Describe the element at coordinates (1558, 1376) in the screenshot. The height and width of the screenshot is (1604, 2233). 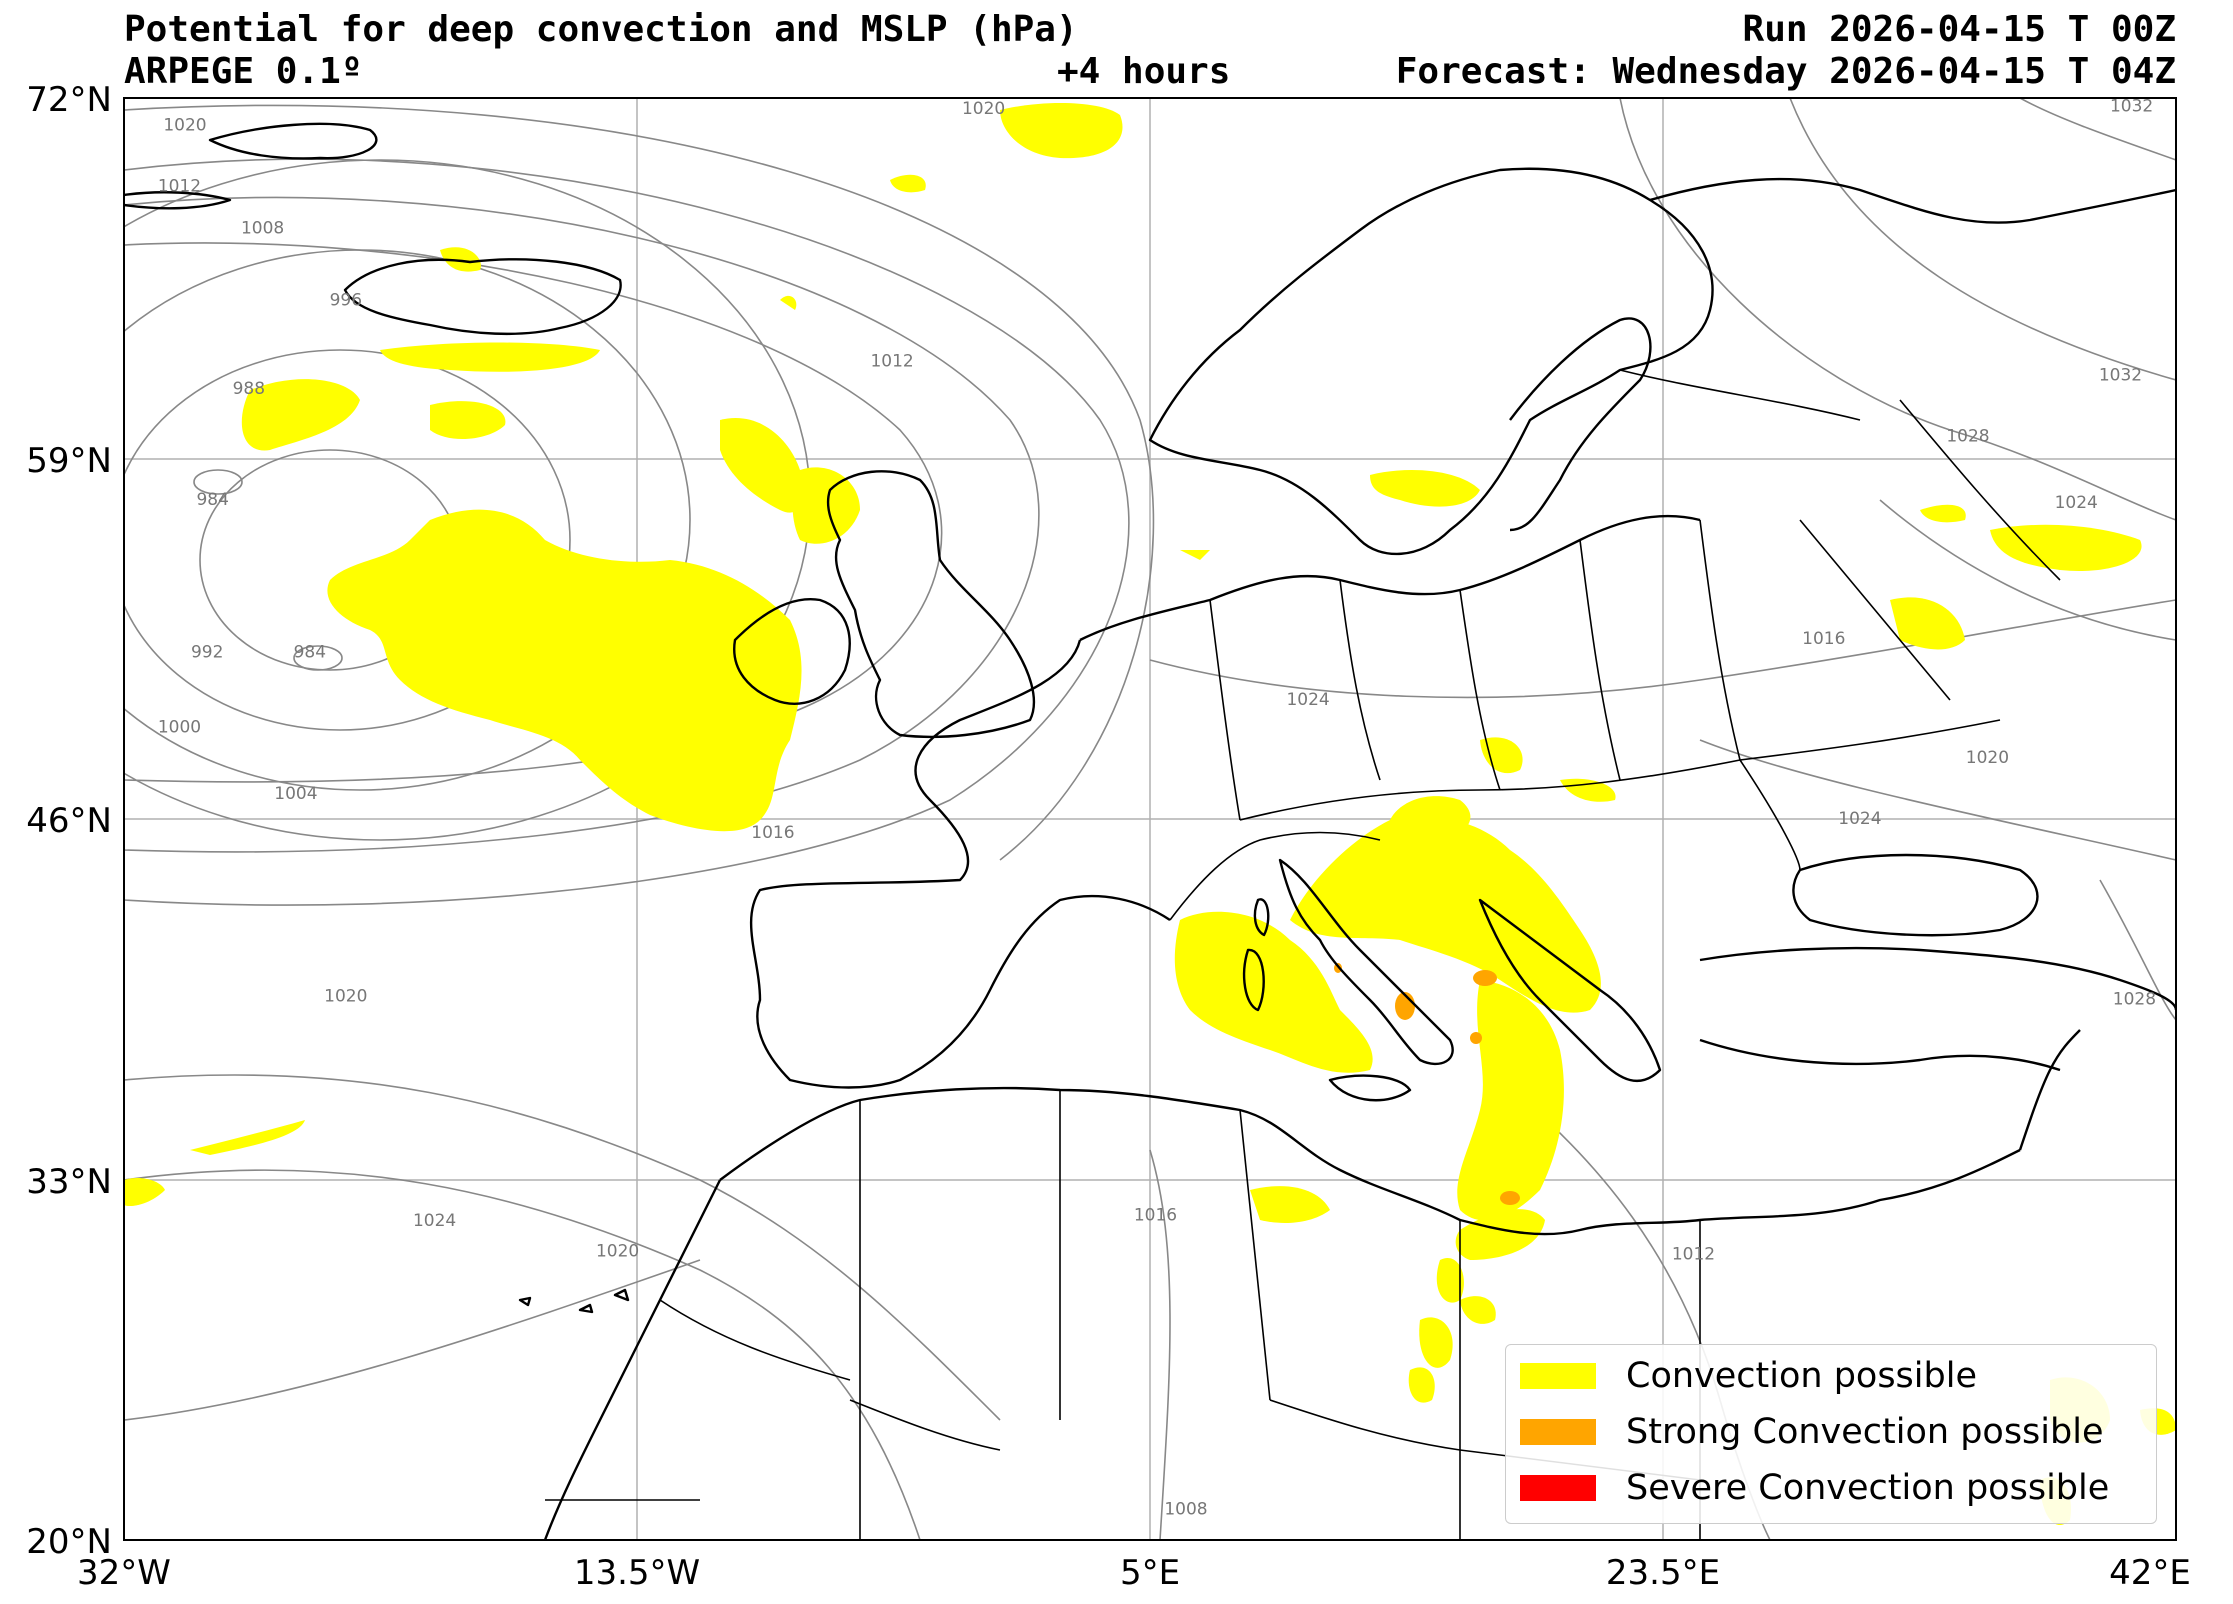
I see `legend-swatch-convection` at that location.